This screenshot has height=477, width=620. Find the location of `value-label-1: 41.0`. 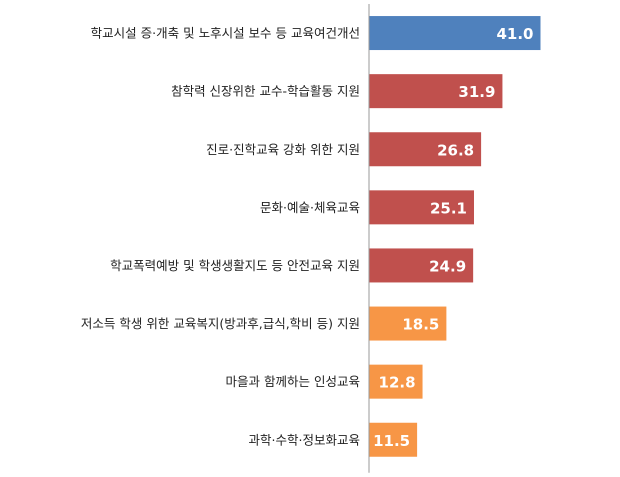

value-label-1: 41.0 is located at coordinates (514, 34).